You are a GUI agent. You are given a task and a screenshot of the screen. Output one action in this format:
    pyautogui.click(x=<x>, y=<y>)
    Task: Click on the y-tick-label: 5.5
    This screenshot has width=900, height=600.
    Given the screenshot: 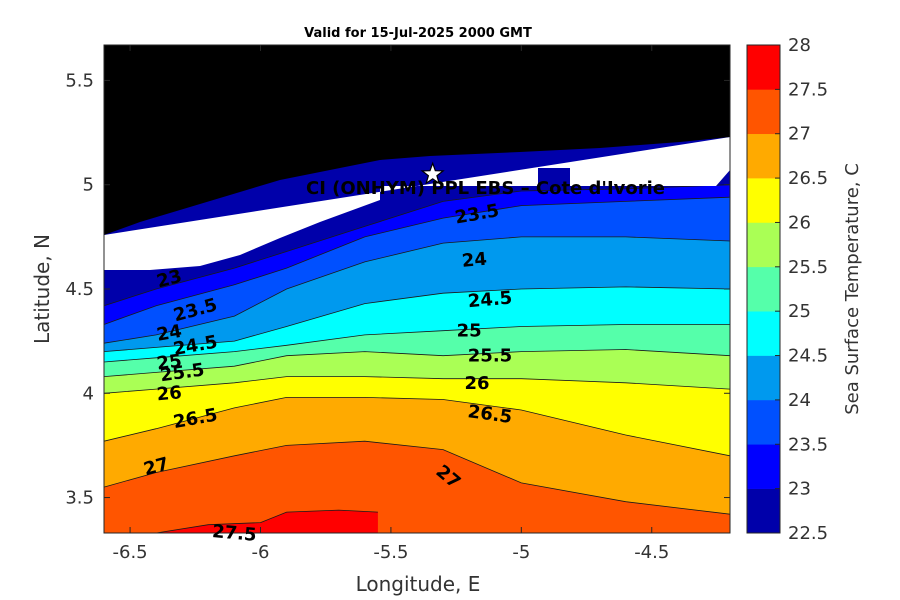 What is the action you would take?
    pyautogui.click(x=79, y=80)
    